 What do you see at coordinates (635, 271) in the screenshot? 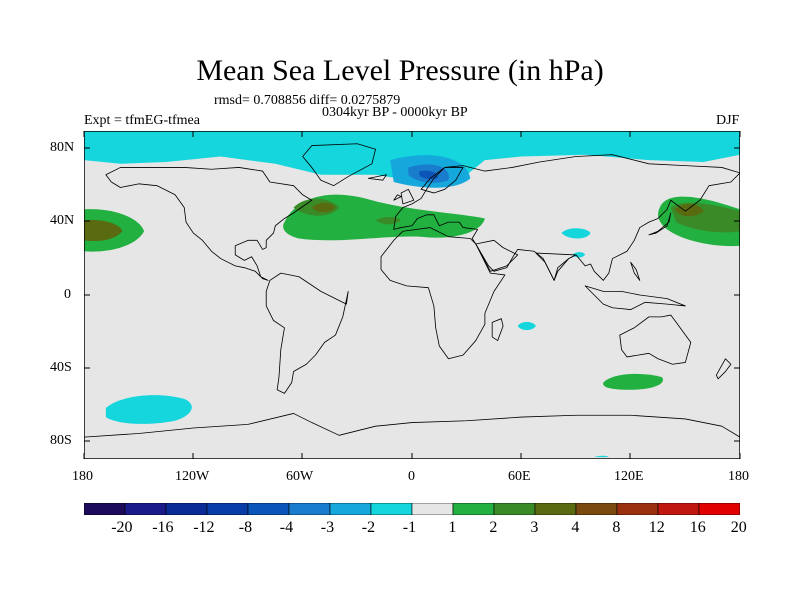
I see `coast-philippines` at bounding box center [635, 271].